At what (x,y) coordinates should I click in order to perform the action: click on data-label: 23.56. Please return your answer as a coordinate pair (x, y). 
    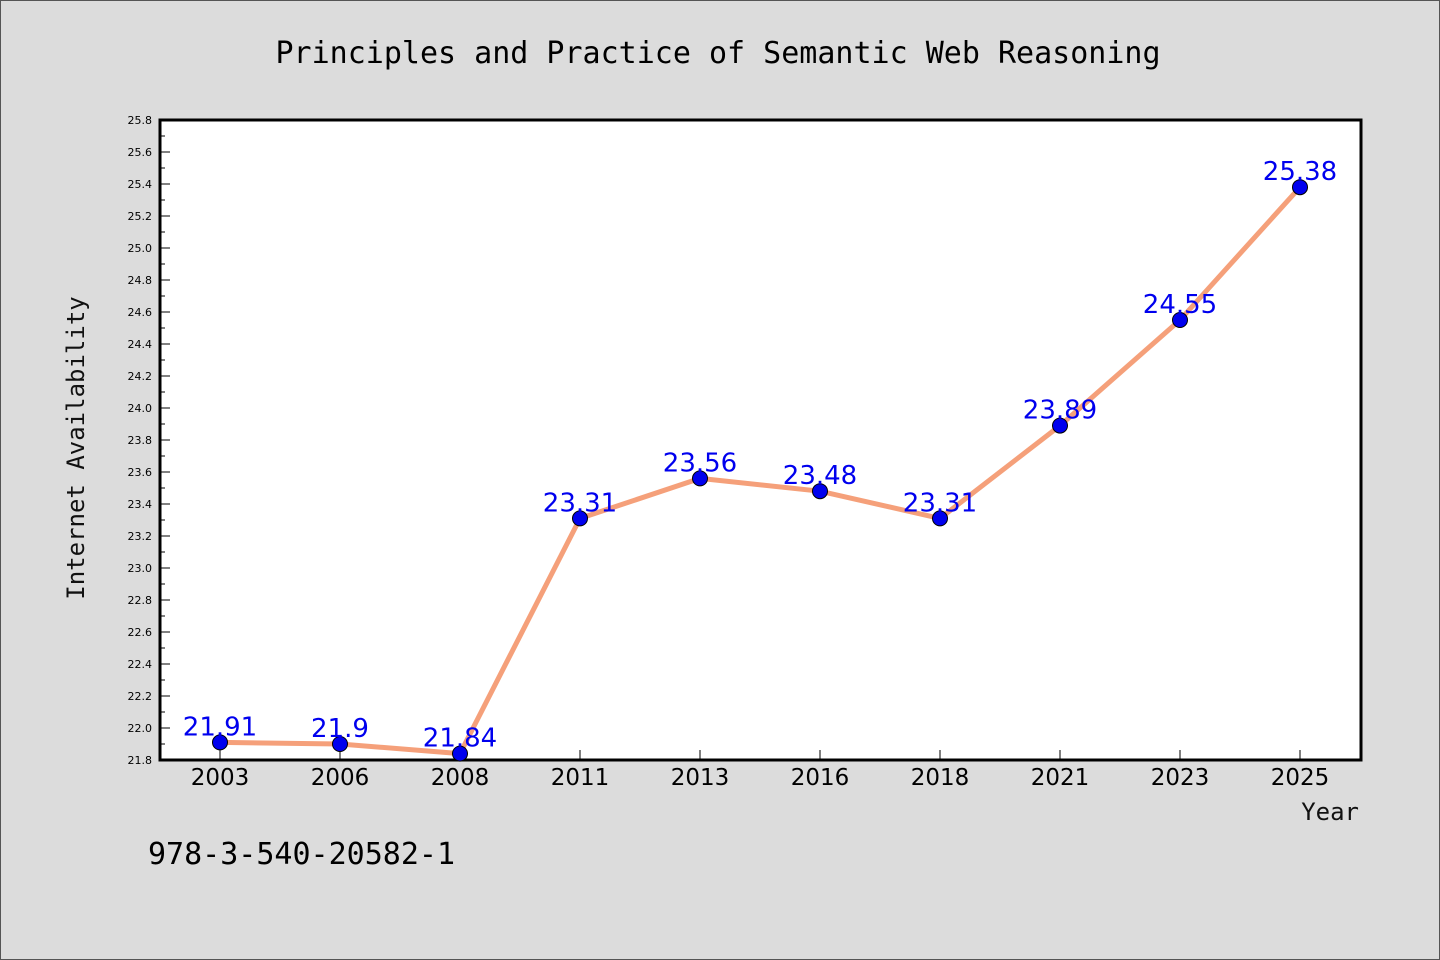
    Looking at the image, I should click on (700, 463).